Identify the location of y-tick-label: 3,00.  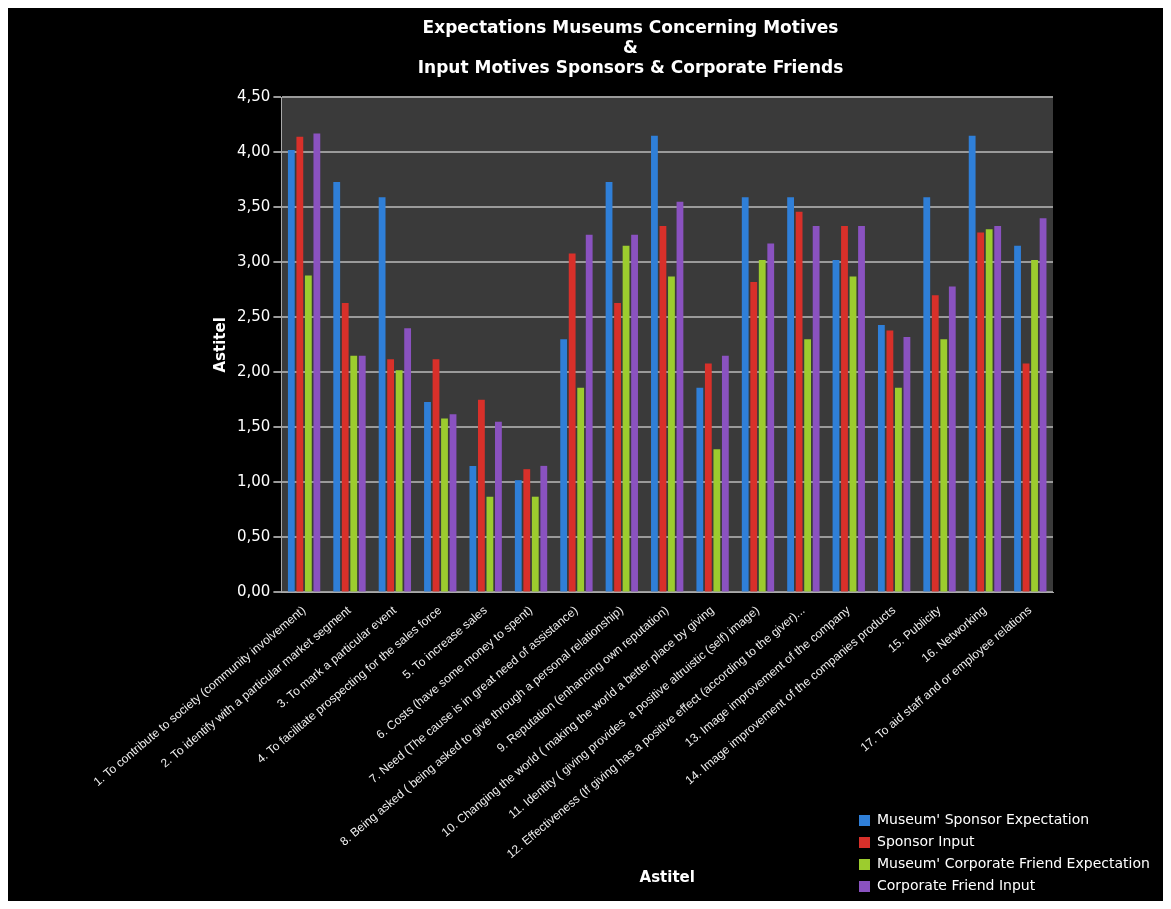
(253, 261).